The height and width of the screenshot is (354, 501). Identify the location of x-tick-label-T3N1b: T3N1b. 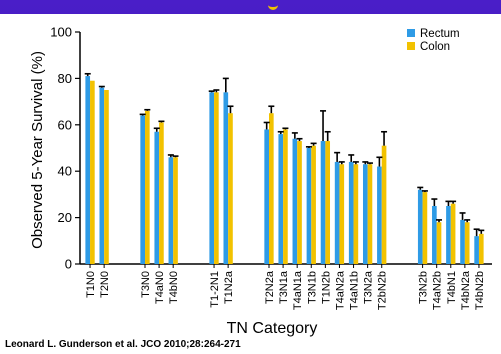
(312, 287).